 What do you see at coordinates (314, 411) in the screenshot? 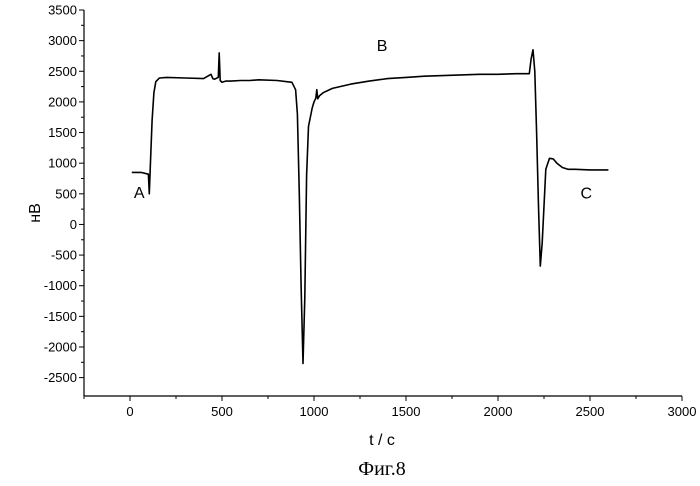
I see `x-tick-label: 1000` at bounding box center [314, 411].